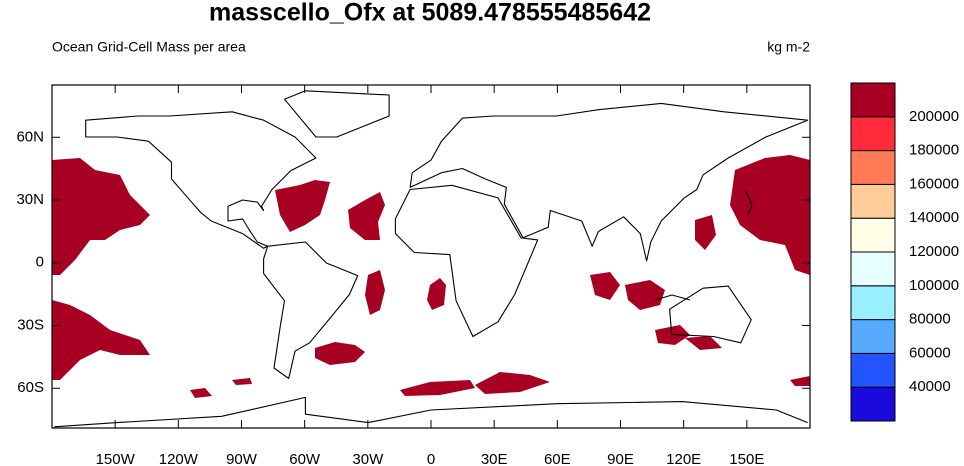 The width and height of the screenshot is (964, 466). I want to click on x-tick-label: 120W, so click(179, 458).